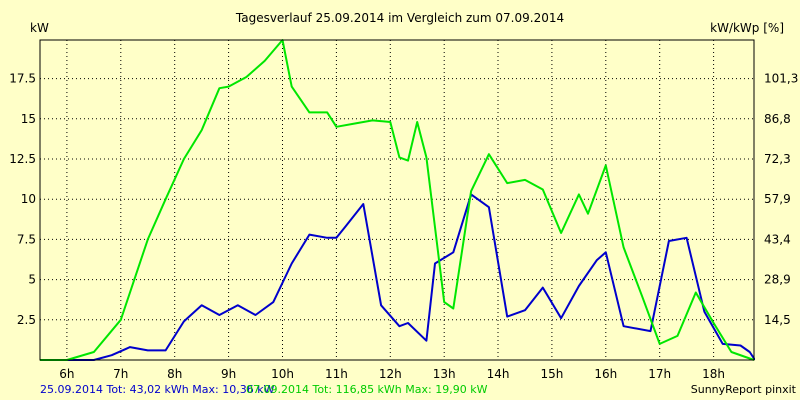 The image size is (800, 400). I want to click on y-tick-label-left: 7.5, so click(26, 239).